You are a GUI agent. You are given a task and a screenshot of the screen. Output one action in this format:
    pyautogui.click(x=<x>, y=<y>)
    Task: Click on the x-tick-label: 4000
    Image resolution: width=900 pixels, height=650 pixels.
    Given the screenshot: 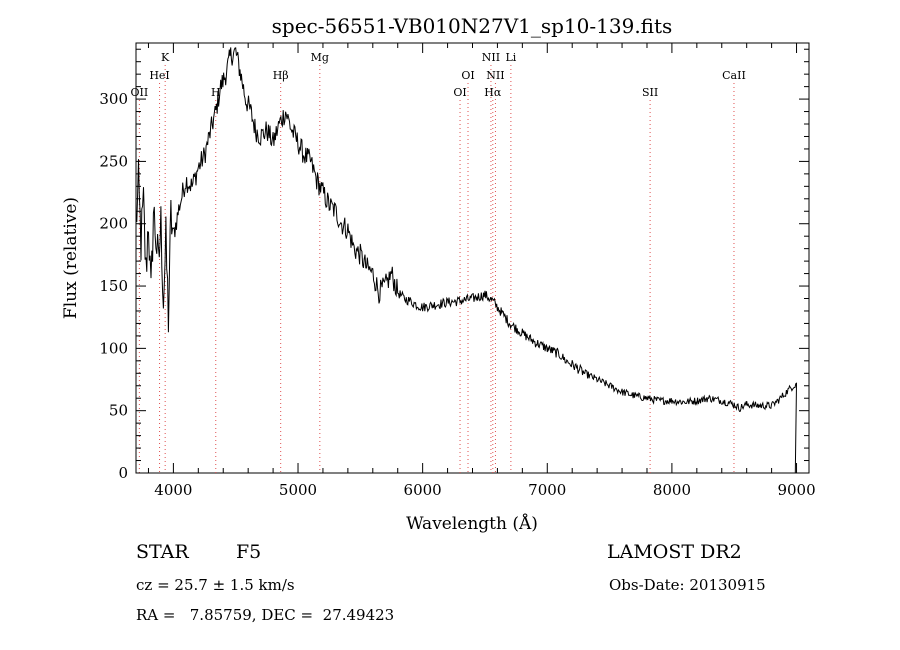 What is the action you would take?
    pyautogui.click(x=173, y=490)
    